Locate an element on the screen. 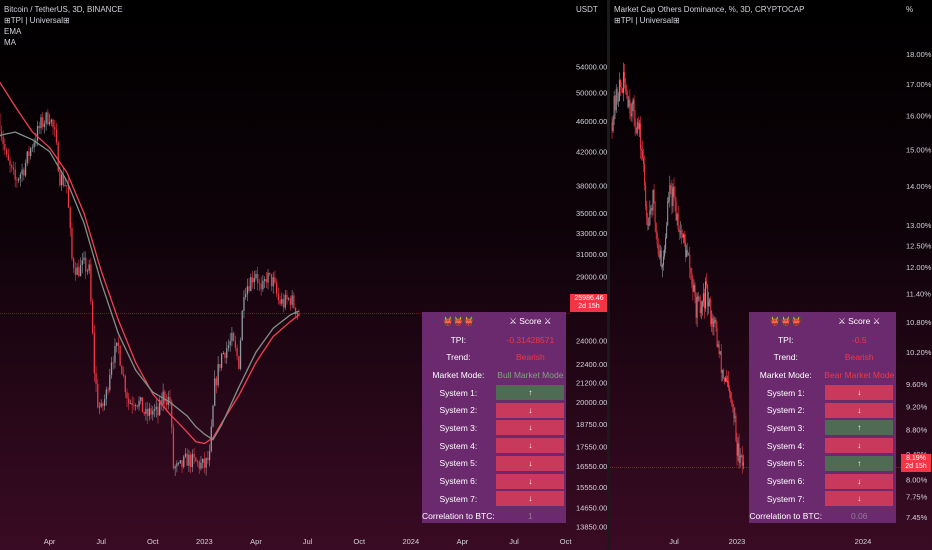 Image resolution: width=932 pixels, height=550 pixels. others-y-tick-label: 8.00% is located at coordinates (917, 480).